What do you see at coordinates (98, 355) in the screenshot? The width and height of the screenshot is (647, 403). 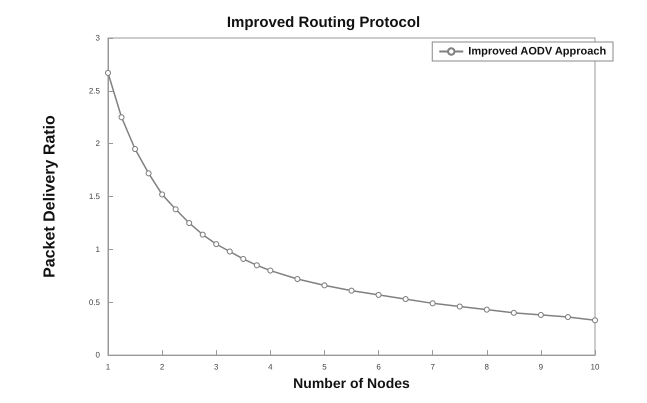 I see `y-tick-label: 0` at bounding box center [98, 355].